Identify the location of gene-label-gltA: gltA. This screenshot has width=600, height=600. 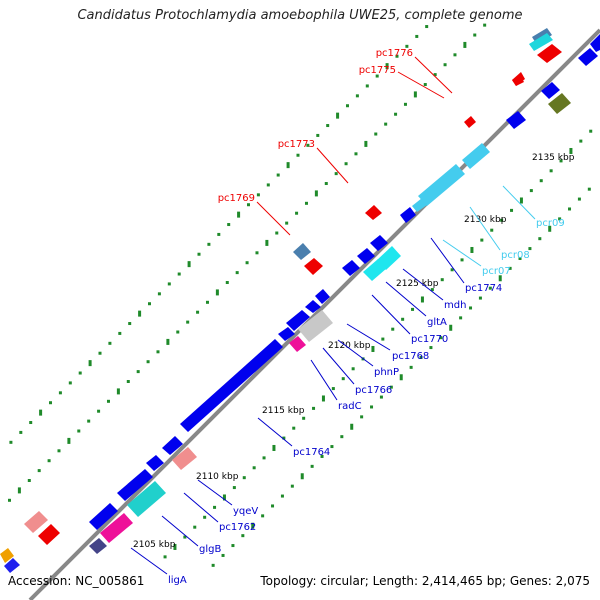
(437, 322).